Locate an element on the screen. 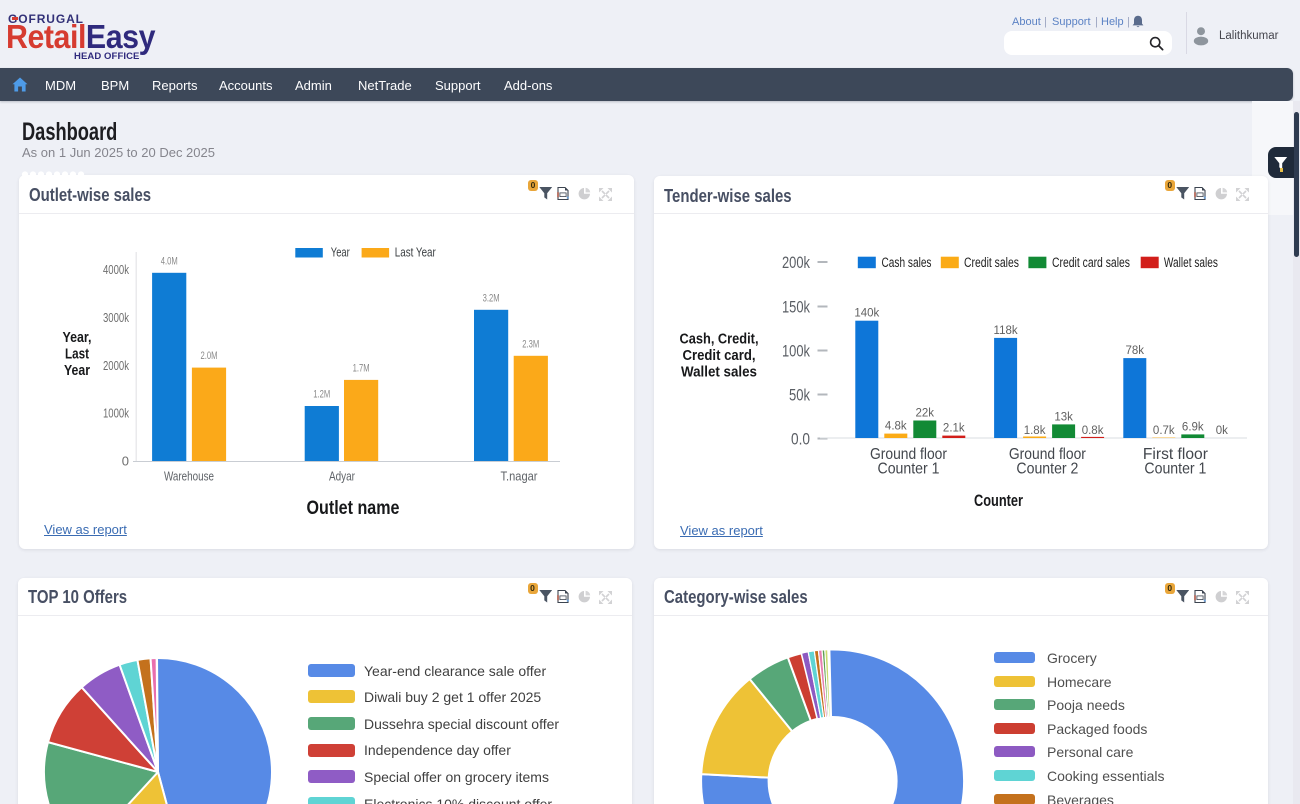 The image size is (1300, 804). svg-text: 6.9k is located at coordinates (1193, 427).